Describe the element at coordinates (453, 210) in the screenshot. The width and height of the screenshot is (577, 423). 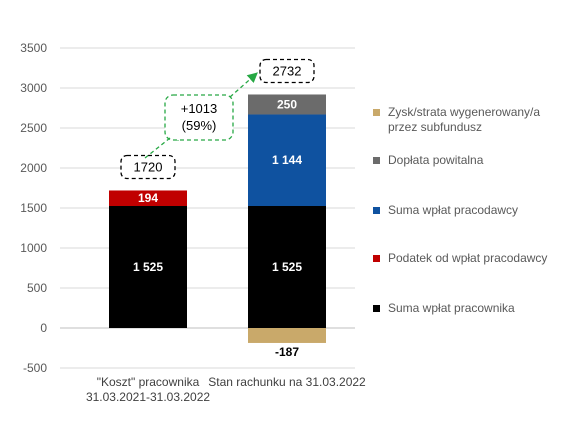
I see `legend-label: Suma wpłat pracodawcy` at that location.